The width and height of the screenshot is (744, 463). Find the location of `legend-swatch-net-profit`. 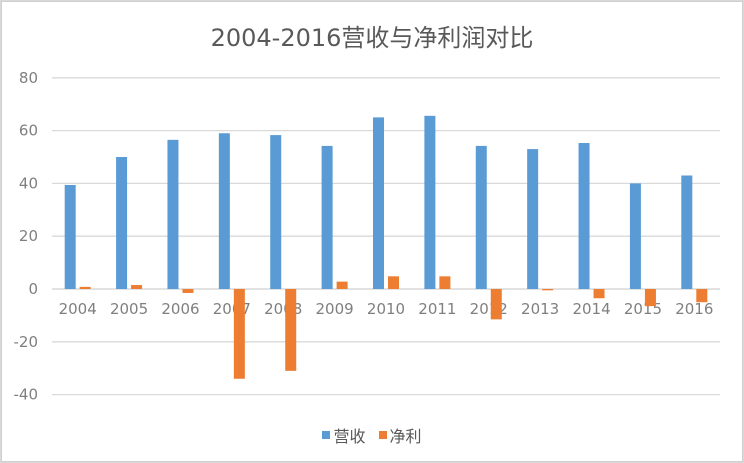

legend-swatch-net-profit is located at coordinates (382, 435).